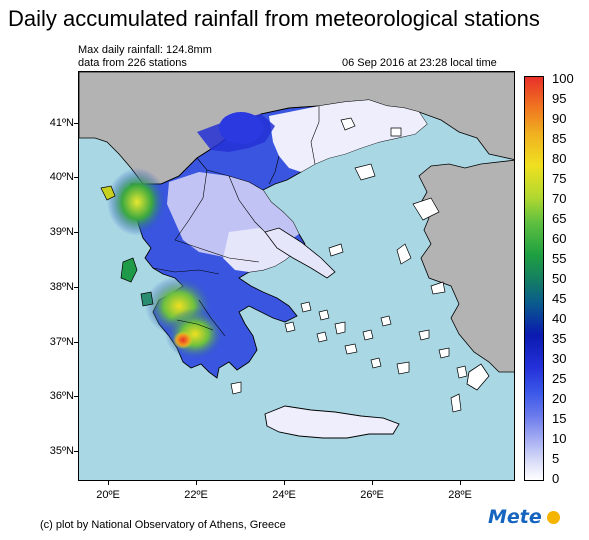 This screenshot has height=540, width=589. I want to click on rain-cell-north, so click(241, 128).